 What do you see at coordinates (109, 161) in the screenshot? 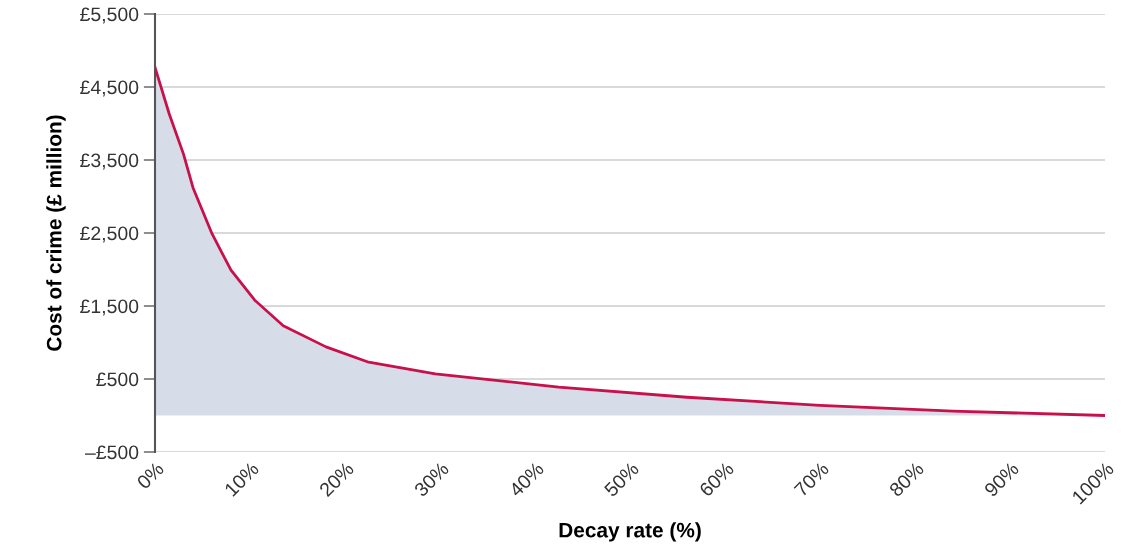
I see `y-tick-label: £3,500` at bounding box center [109, 161].